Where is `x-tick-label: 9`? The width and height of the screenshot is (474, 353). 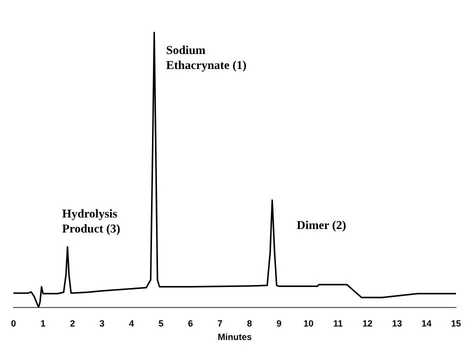
x-tick-label: 9 is located at coordinates (279, 323).